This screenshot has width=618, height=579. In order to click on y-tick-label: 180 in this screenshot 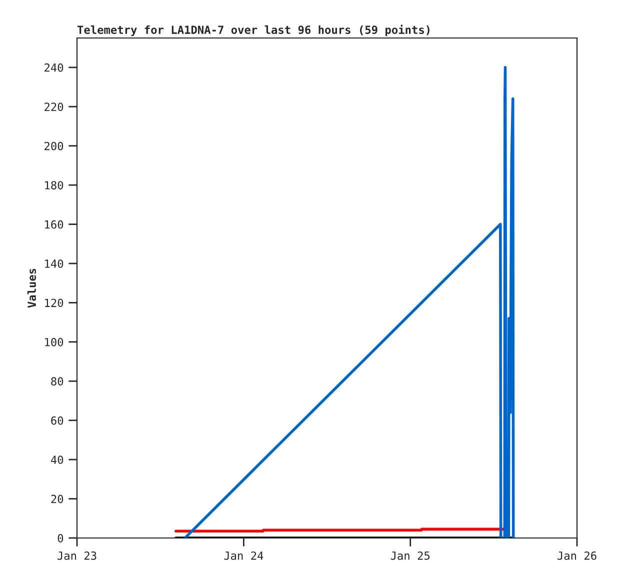, I will do `click(54, 185)`.